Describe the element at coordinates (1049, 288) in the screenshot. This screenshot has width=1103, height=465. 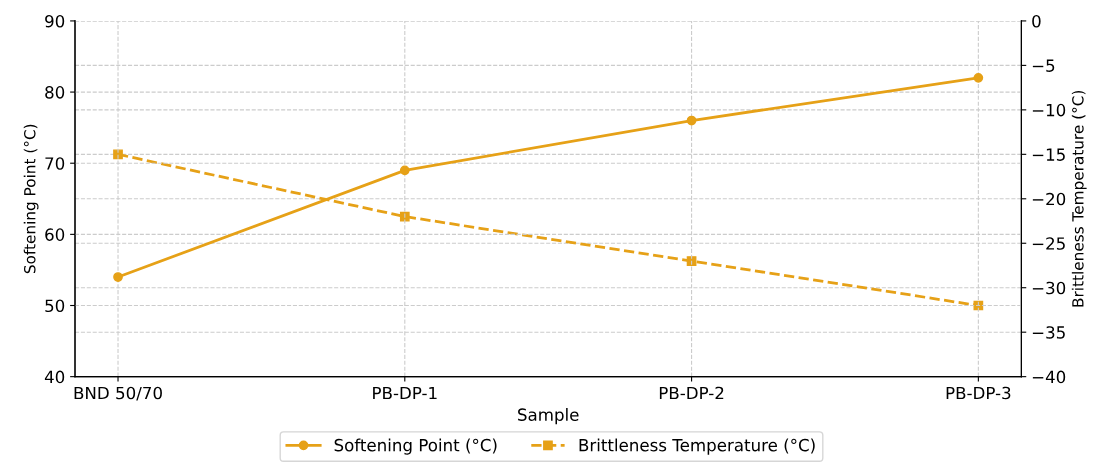
I see `y2-tick-label: −30` at that location.